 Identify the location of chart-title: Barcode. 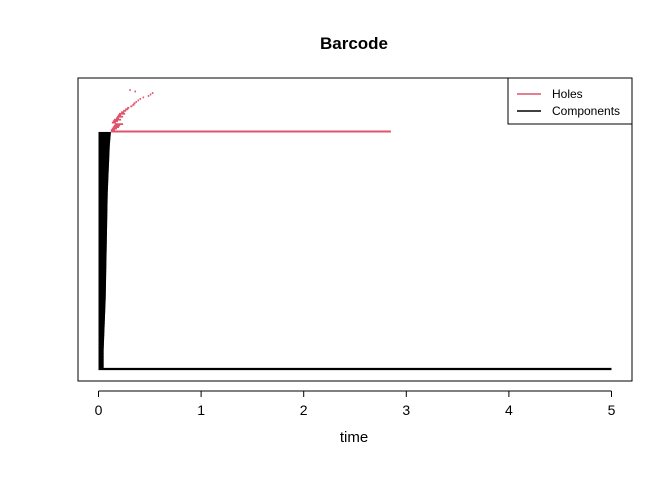
(354, 43).